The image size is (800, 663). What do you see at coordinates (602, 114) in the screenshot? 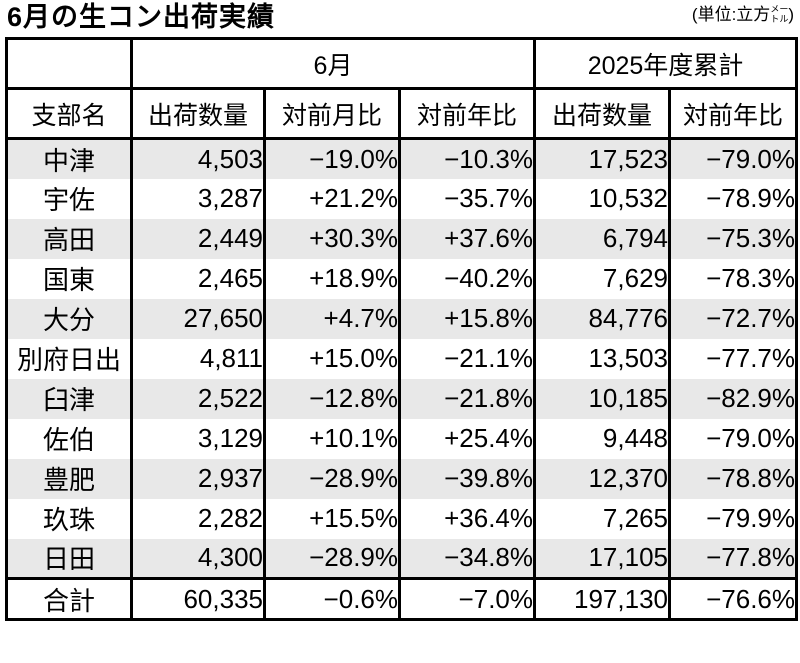
I see `col-header-fy-qty: 出荷数量` at bounding box center [602, 114].